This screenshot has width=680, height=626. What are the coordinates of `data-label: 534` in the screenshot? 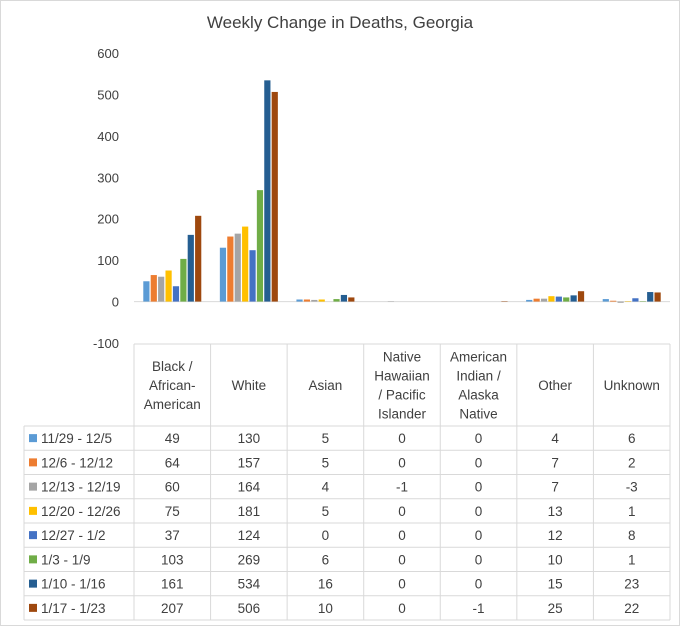 It's located at (249, 584).